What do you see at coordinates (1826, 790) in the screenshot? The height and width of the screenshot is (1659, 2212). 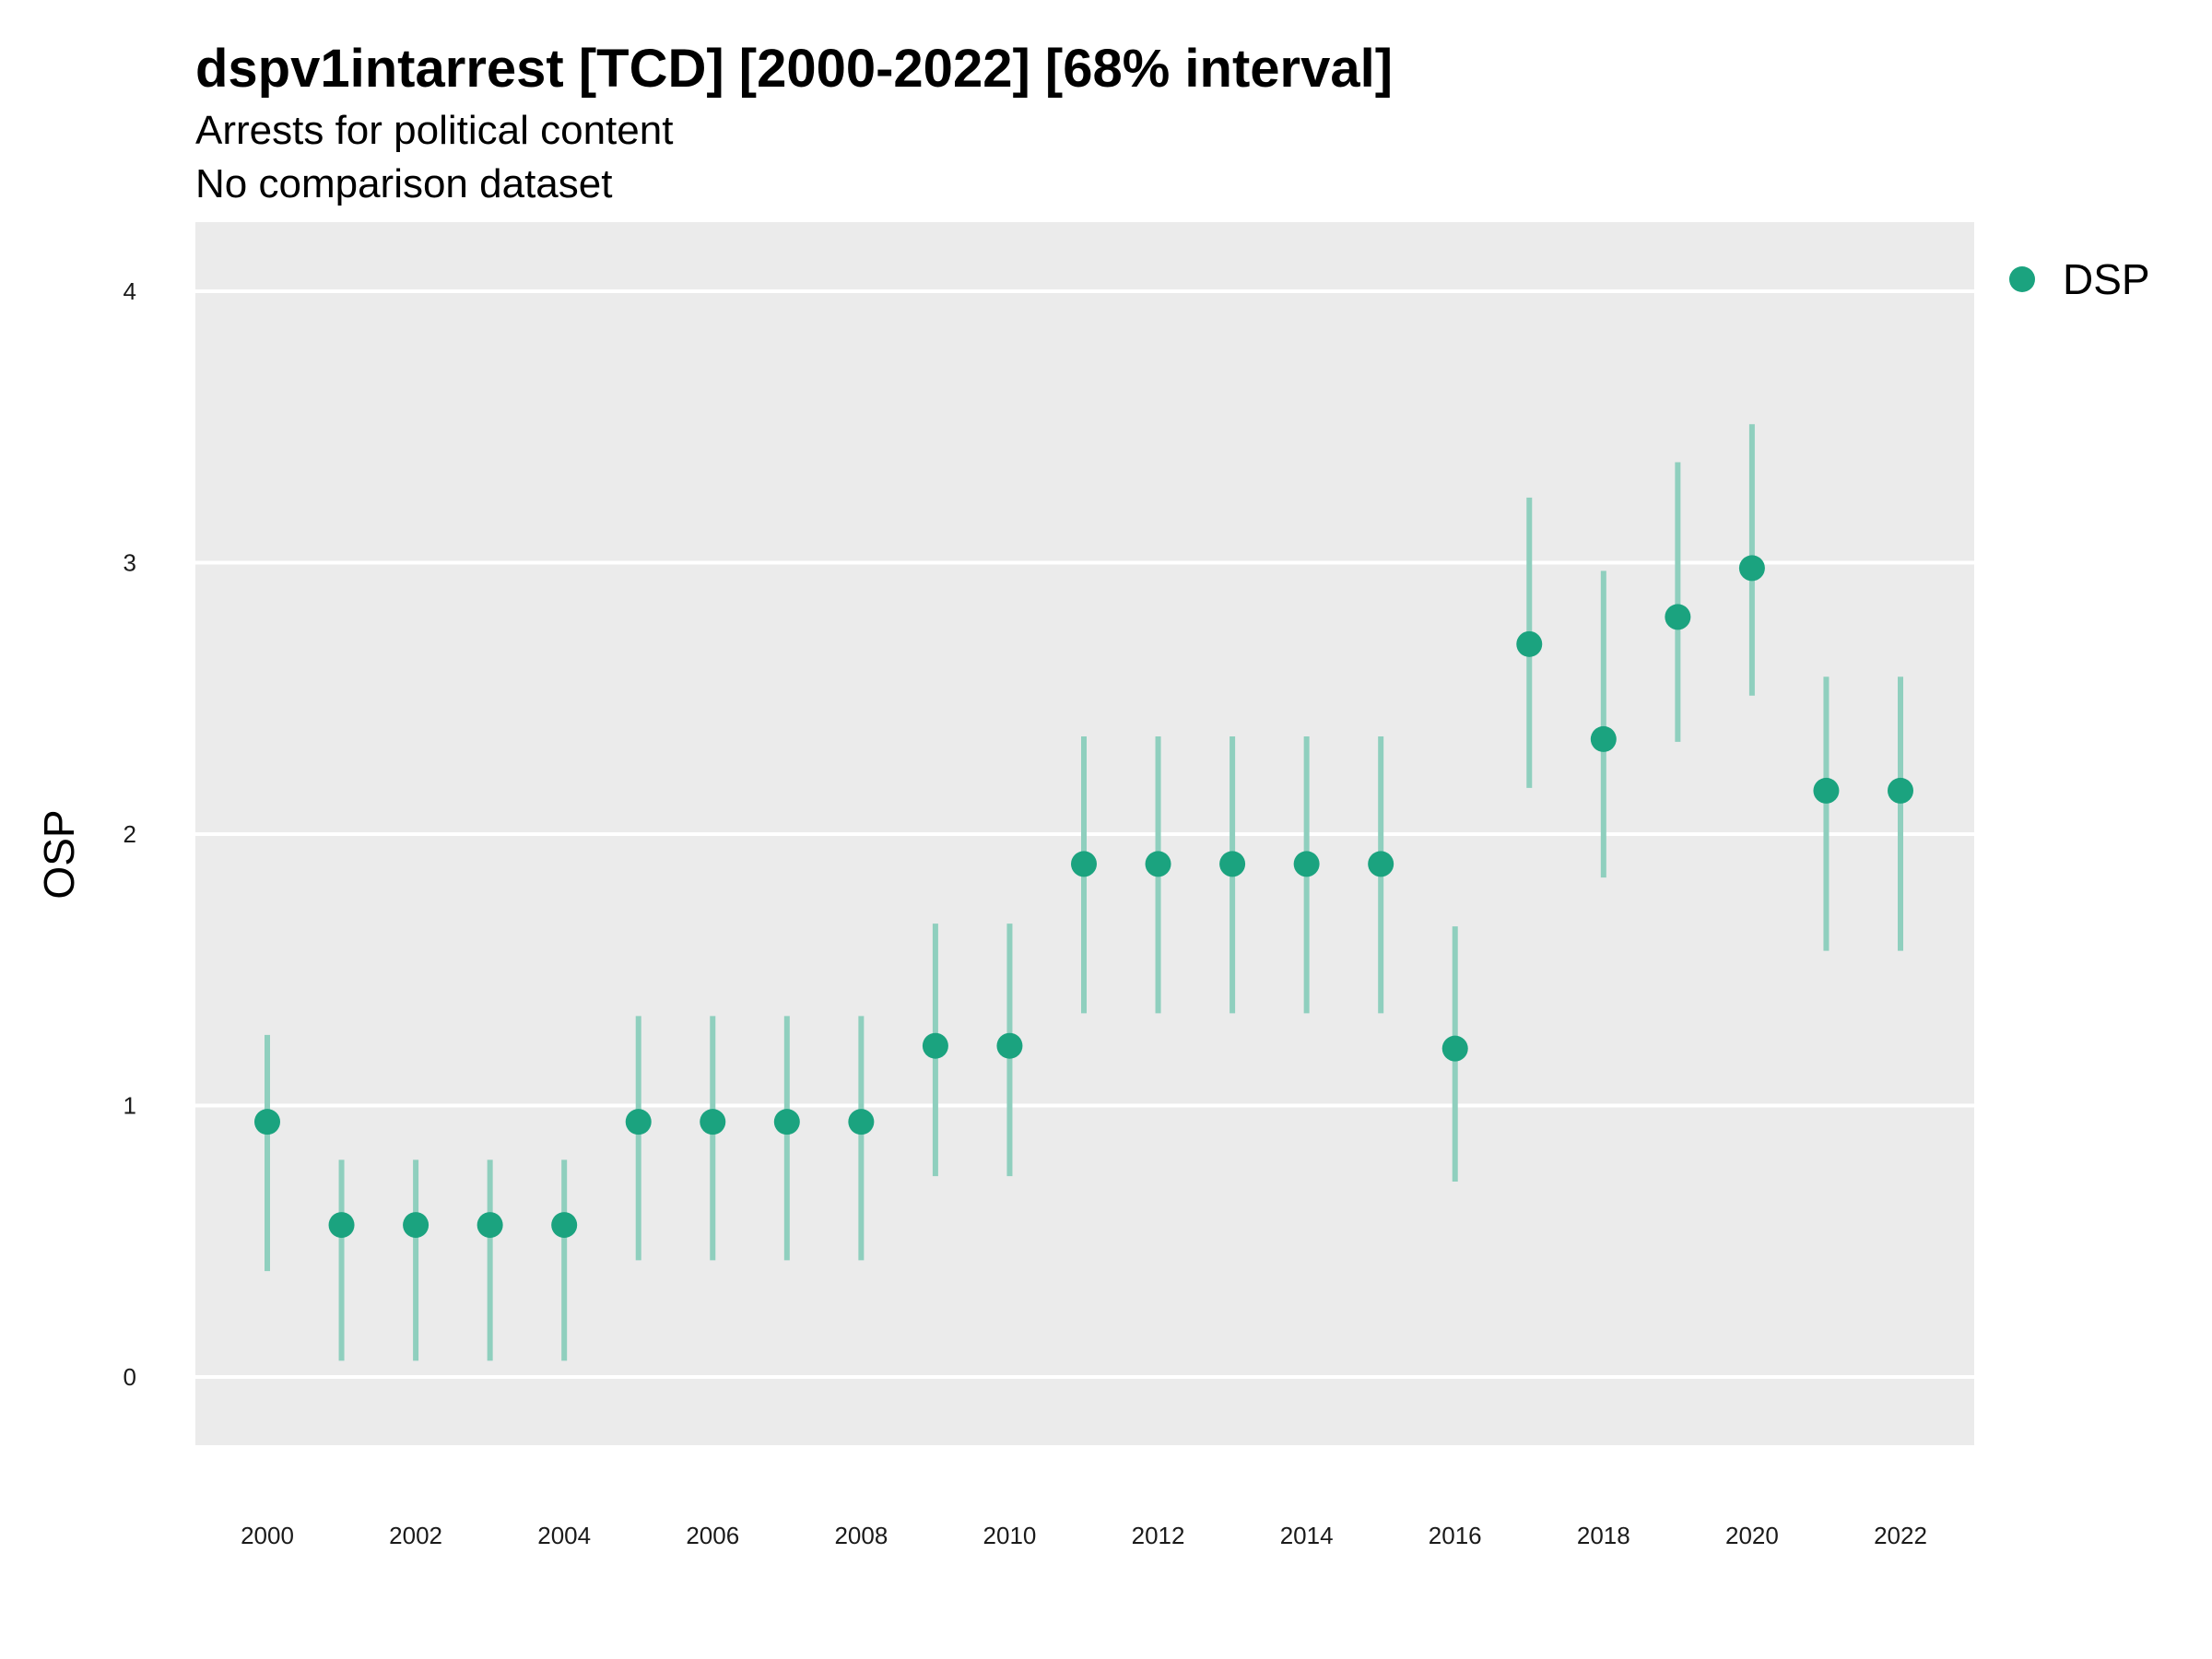 I see `point-dsp-2021` at bounding box center [1826, 790].